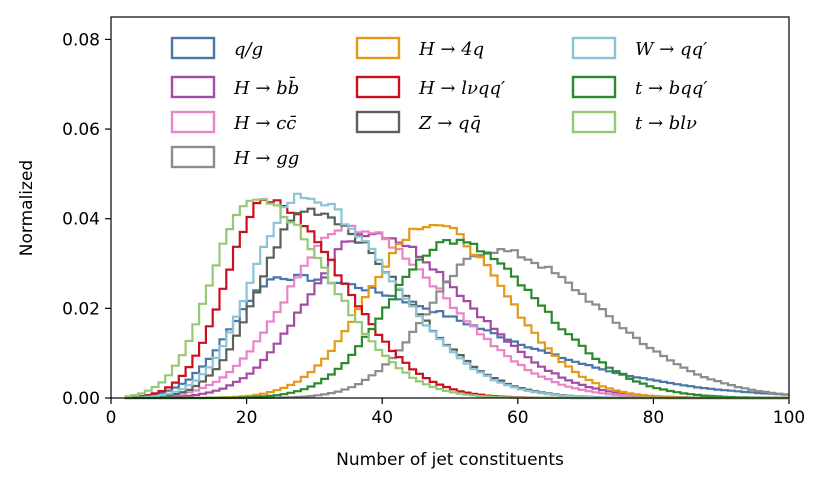 The image size is (822, 485). What do you see at coordinates (81, 309) in the screenshot?
I see `y-tick-label: 0.02` at bounding box center [81, 309].